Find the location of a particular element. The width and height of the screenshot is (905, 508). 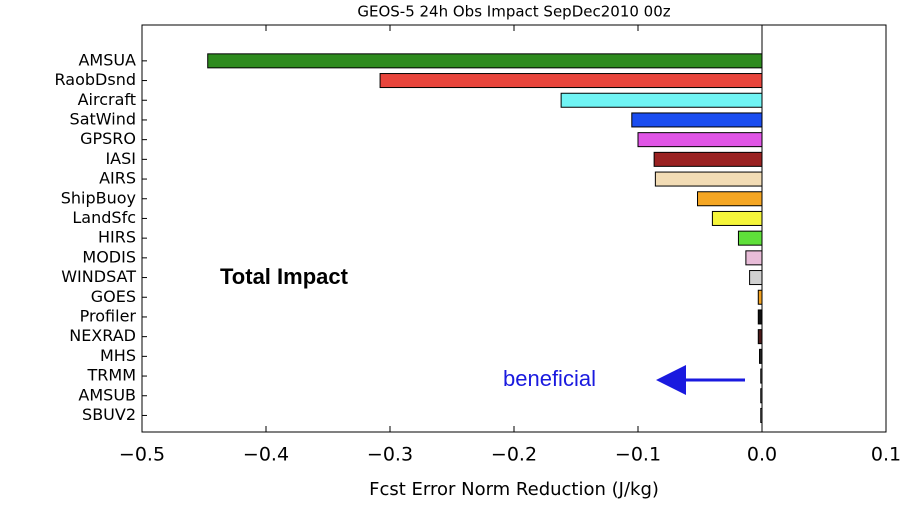

y-tick-label: ShipBuoy is located at coordinates (98, 197).